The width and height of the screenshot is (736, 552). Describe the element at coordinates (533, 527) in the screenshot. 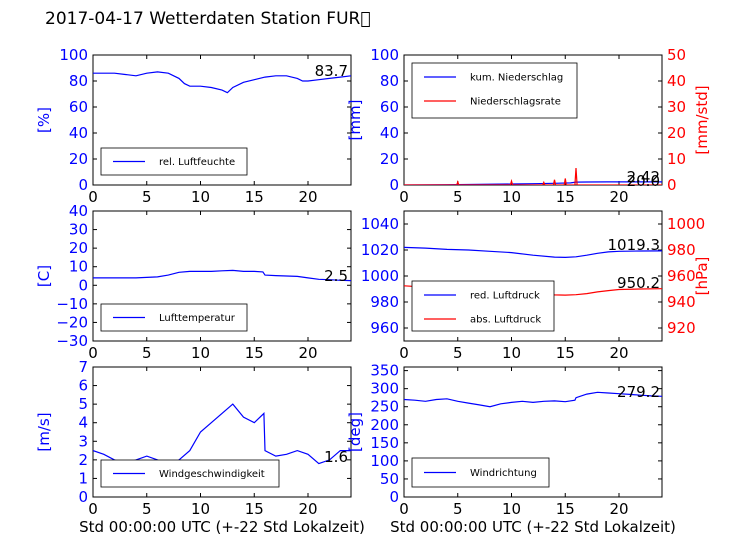

I see `x-axis-label-right: Std 00:00:00 UTC (+-22 Std Lokalzeit)` at that location.